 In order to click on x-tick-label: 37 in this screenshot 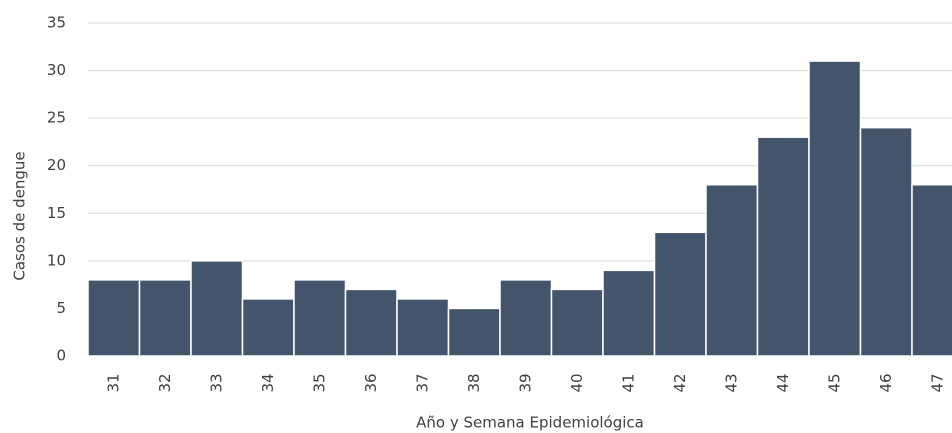, I will do `click(422, 382)`.